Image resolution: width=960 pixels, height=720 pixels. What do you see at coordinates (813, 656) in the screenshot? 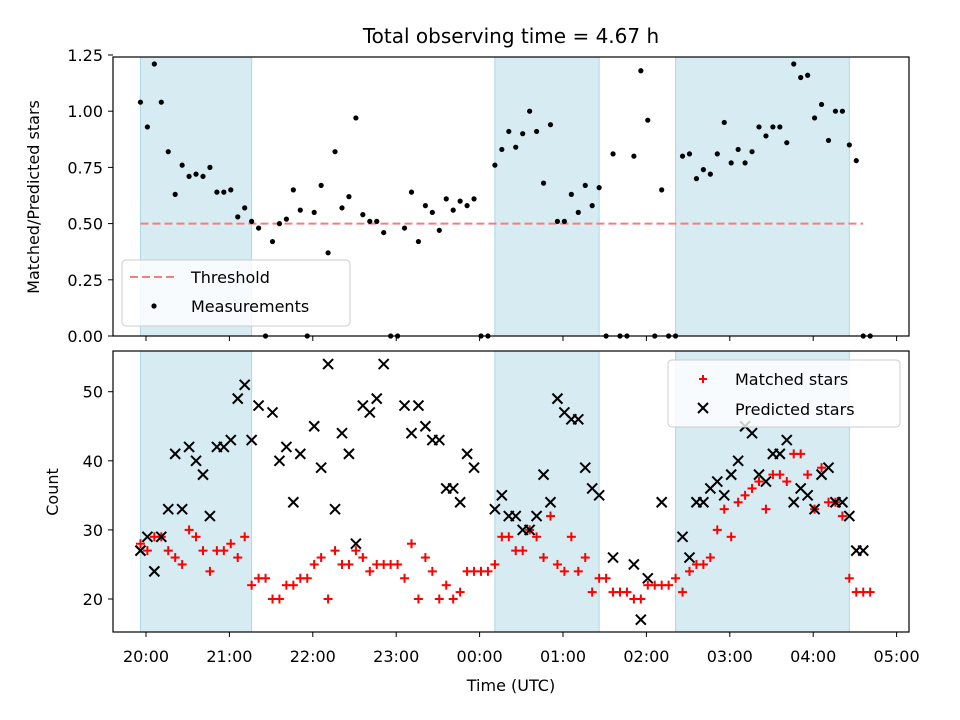
I see `x-tick-label: 04:00` at bounding box center [813, 656].